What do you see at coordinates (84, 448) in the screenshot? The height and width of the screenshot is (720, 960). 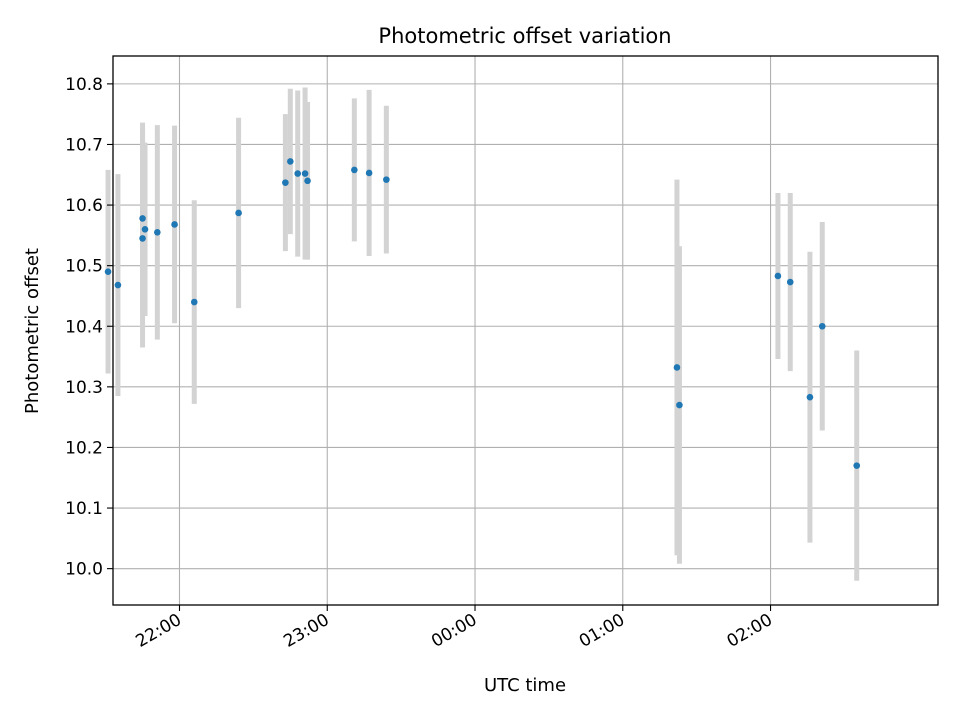 I see `y-tick-label: 10.2` at bounding box center [84, 448].